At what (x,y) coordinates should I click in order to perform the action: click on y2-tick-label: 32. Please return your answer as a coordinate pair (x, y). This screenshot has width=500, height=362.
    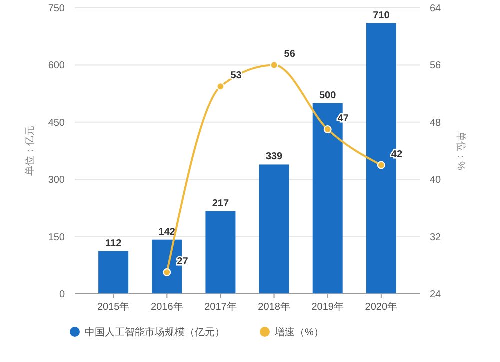
    Looking at the image, I should click on (436, 238).